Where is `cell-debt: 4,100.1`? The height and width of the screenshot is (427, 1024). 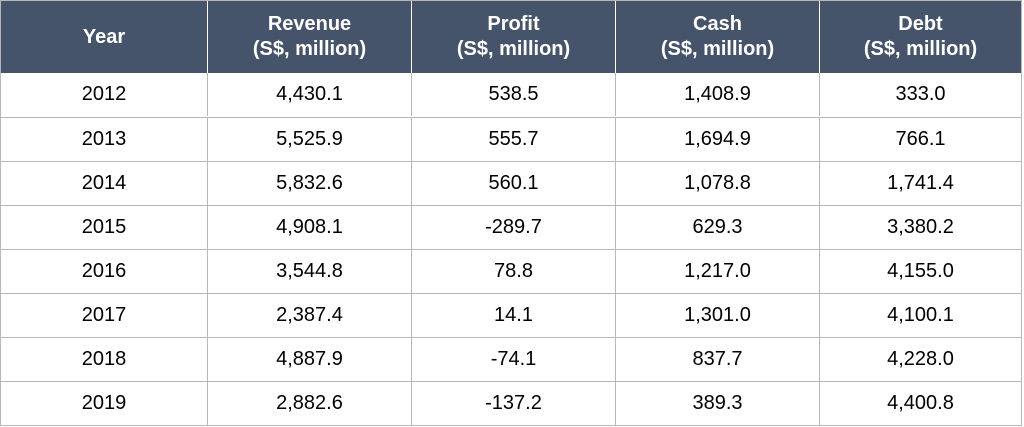 cell-debt: 4,100.1 is located at coordinates (920, 315).